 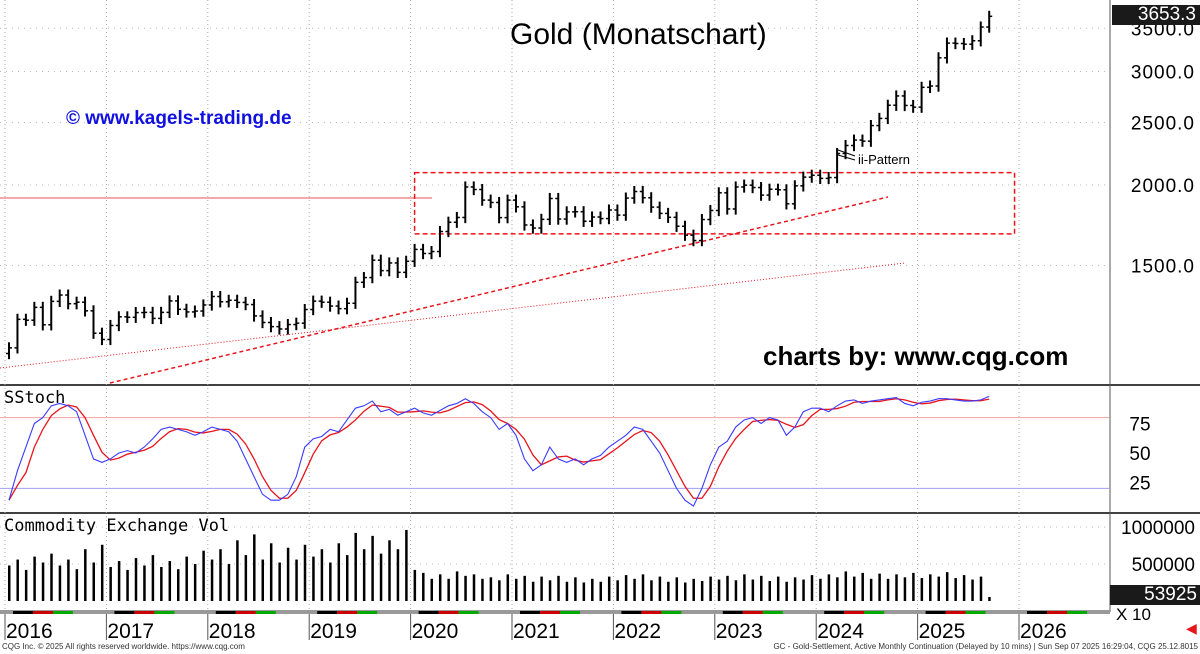 I want to click on stoch-d-line, so click(x=499, y=449).